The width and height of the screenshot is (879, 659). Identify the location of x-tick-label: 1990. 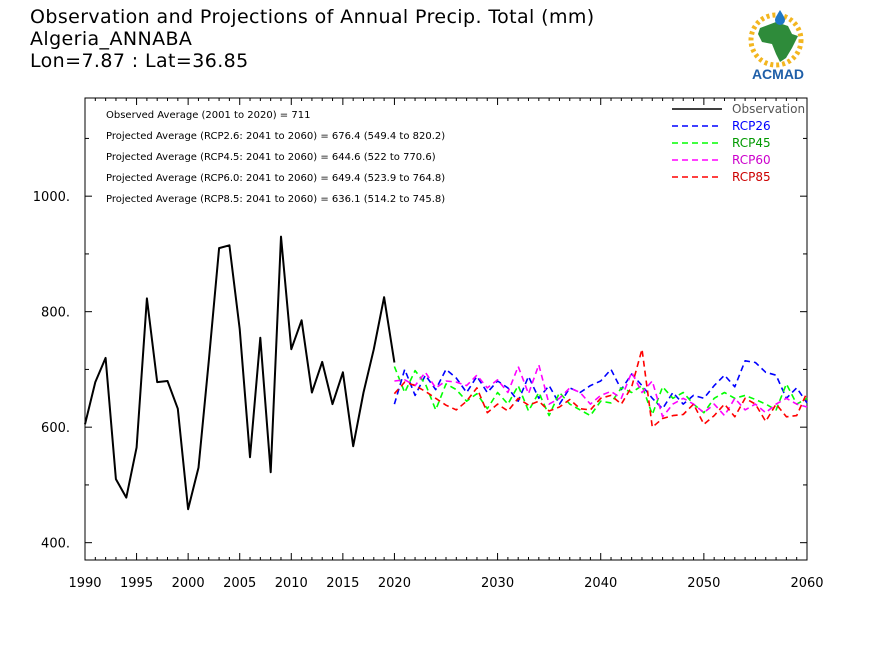
(84, 583).